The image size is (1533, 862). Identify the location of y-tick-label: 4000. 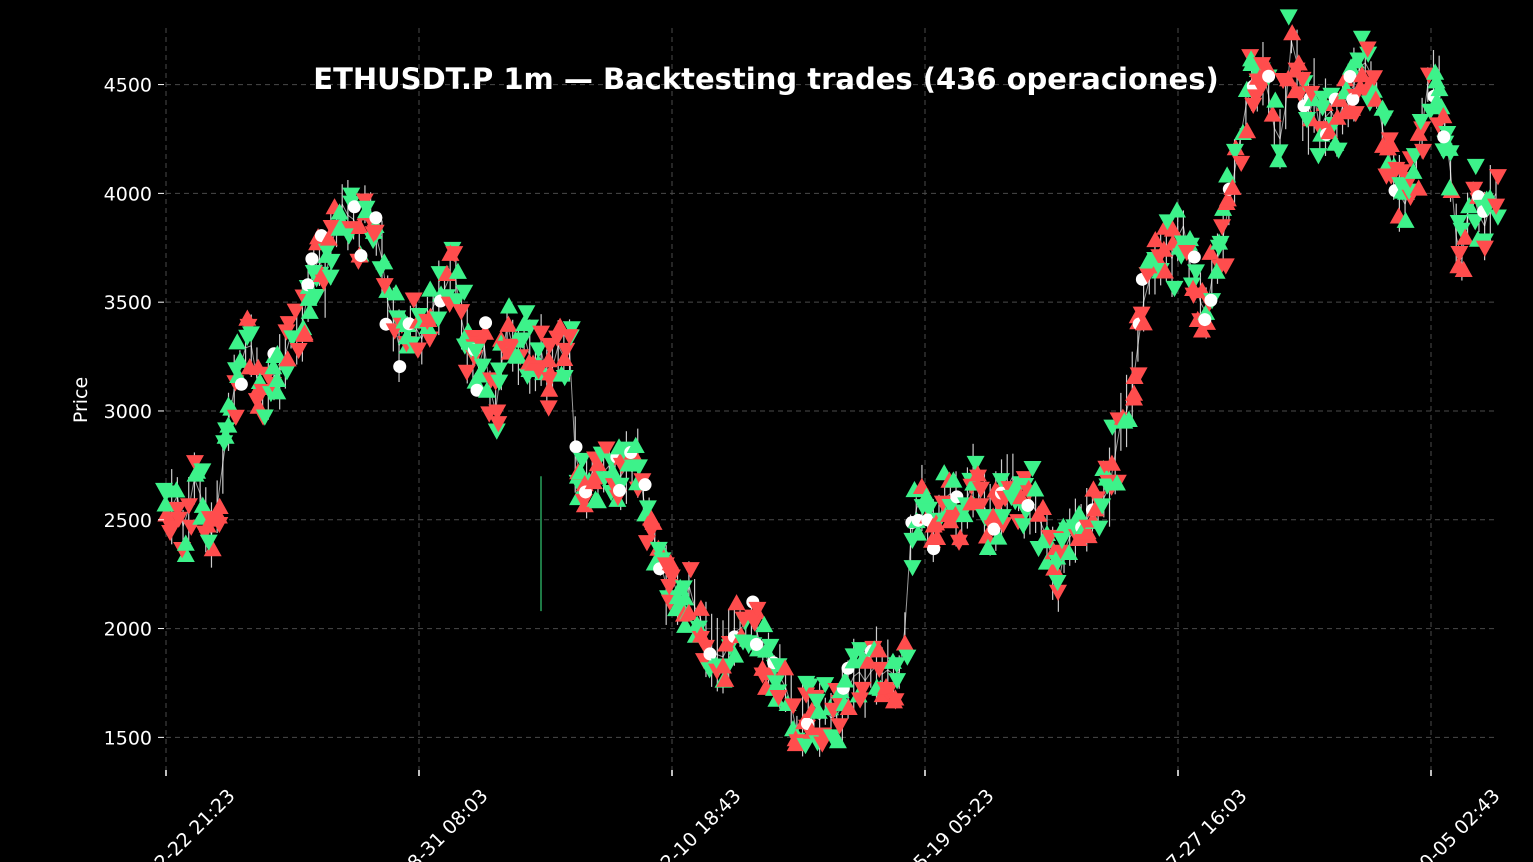
(128, 194).